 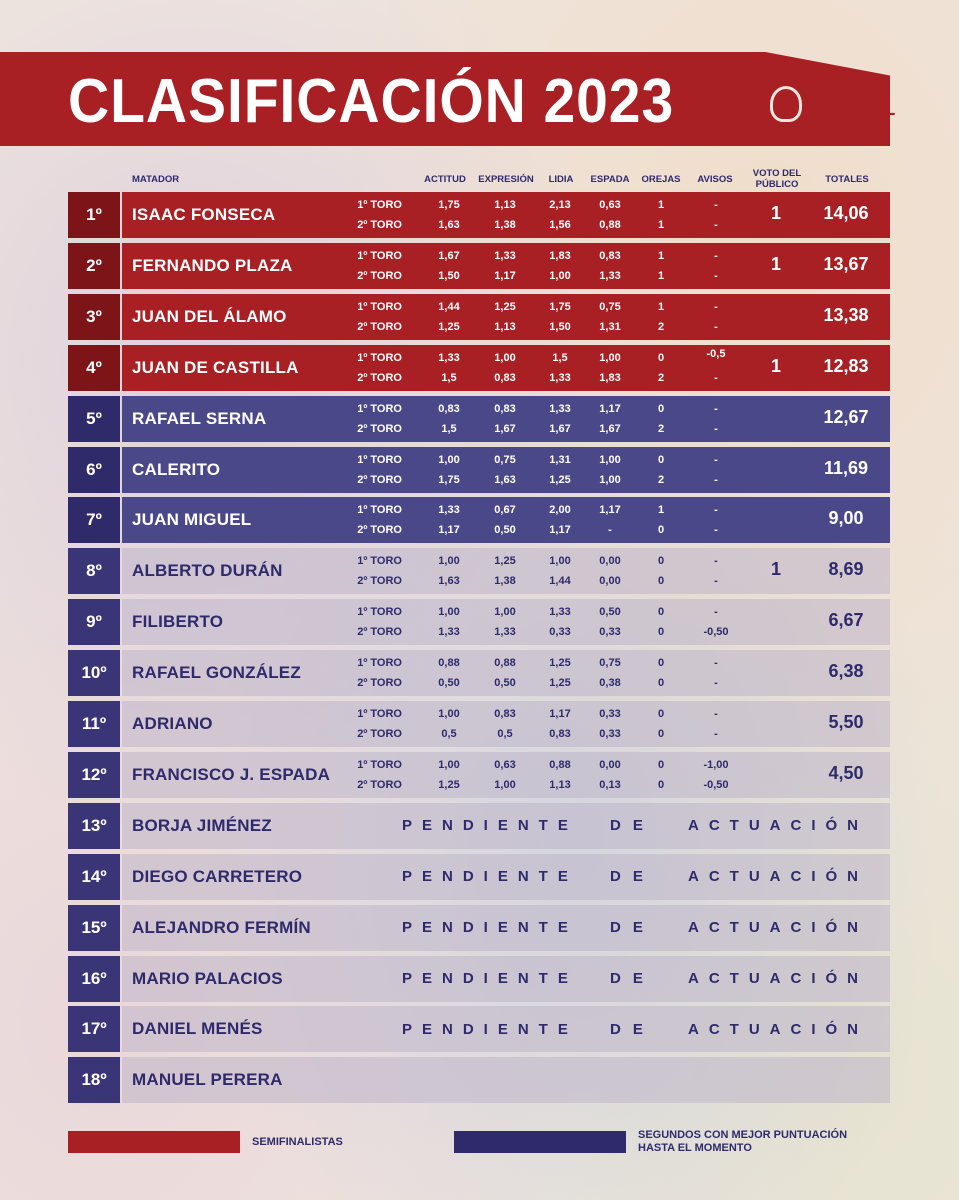 I want to click on header-matador: MATADOR, so click(x=156, y=179).